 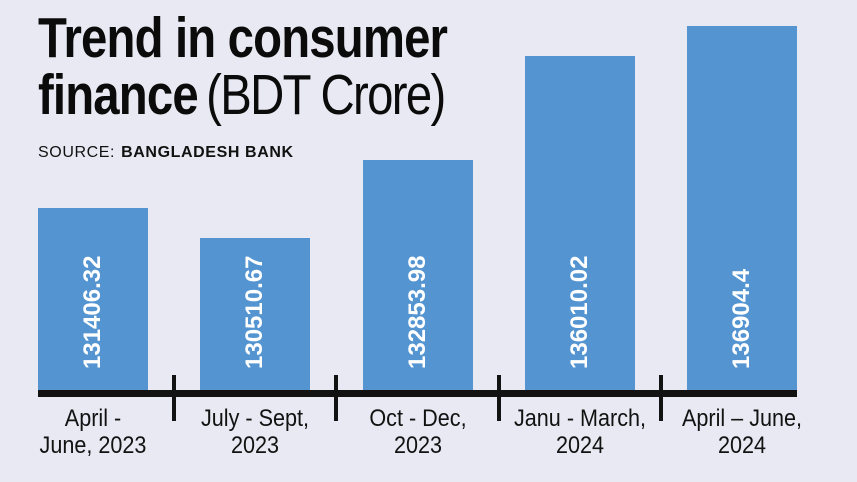 I want to click on bar: 130510.67, so click(x=255, y=314).